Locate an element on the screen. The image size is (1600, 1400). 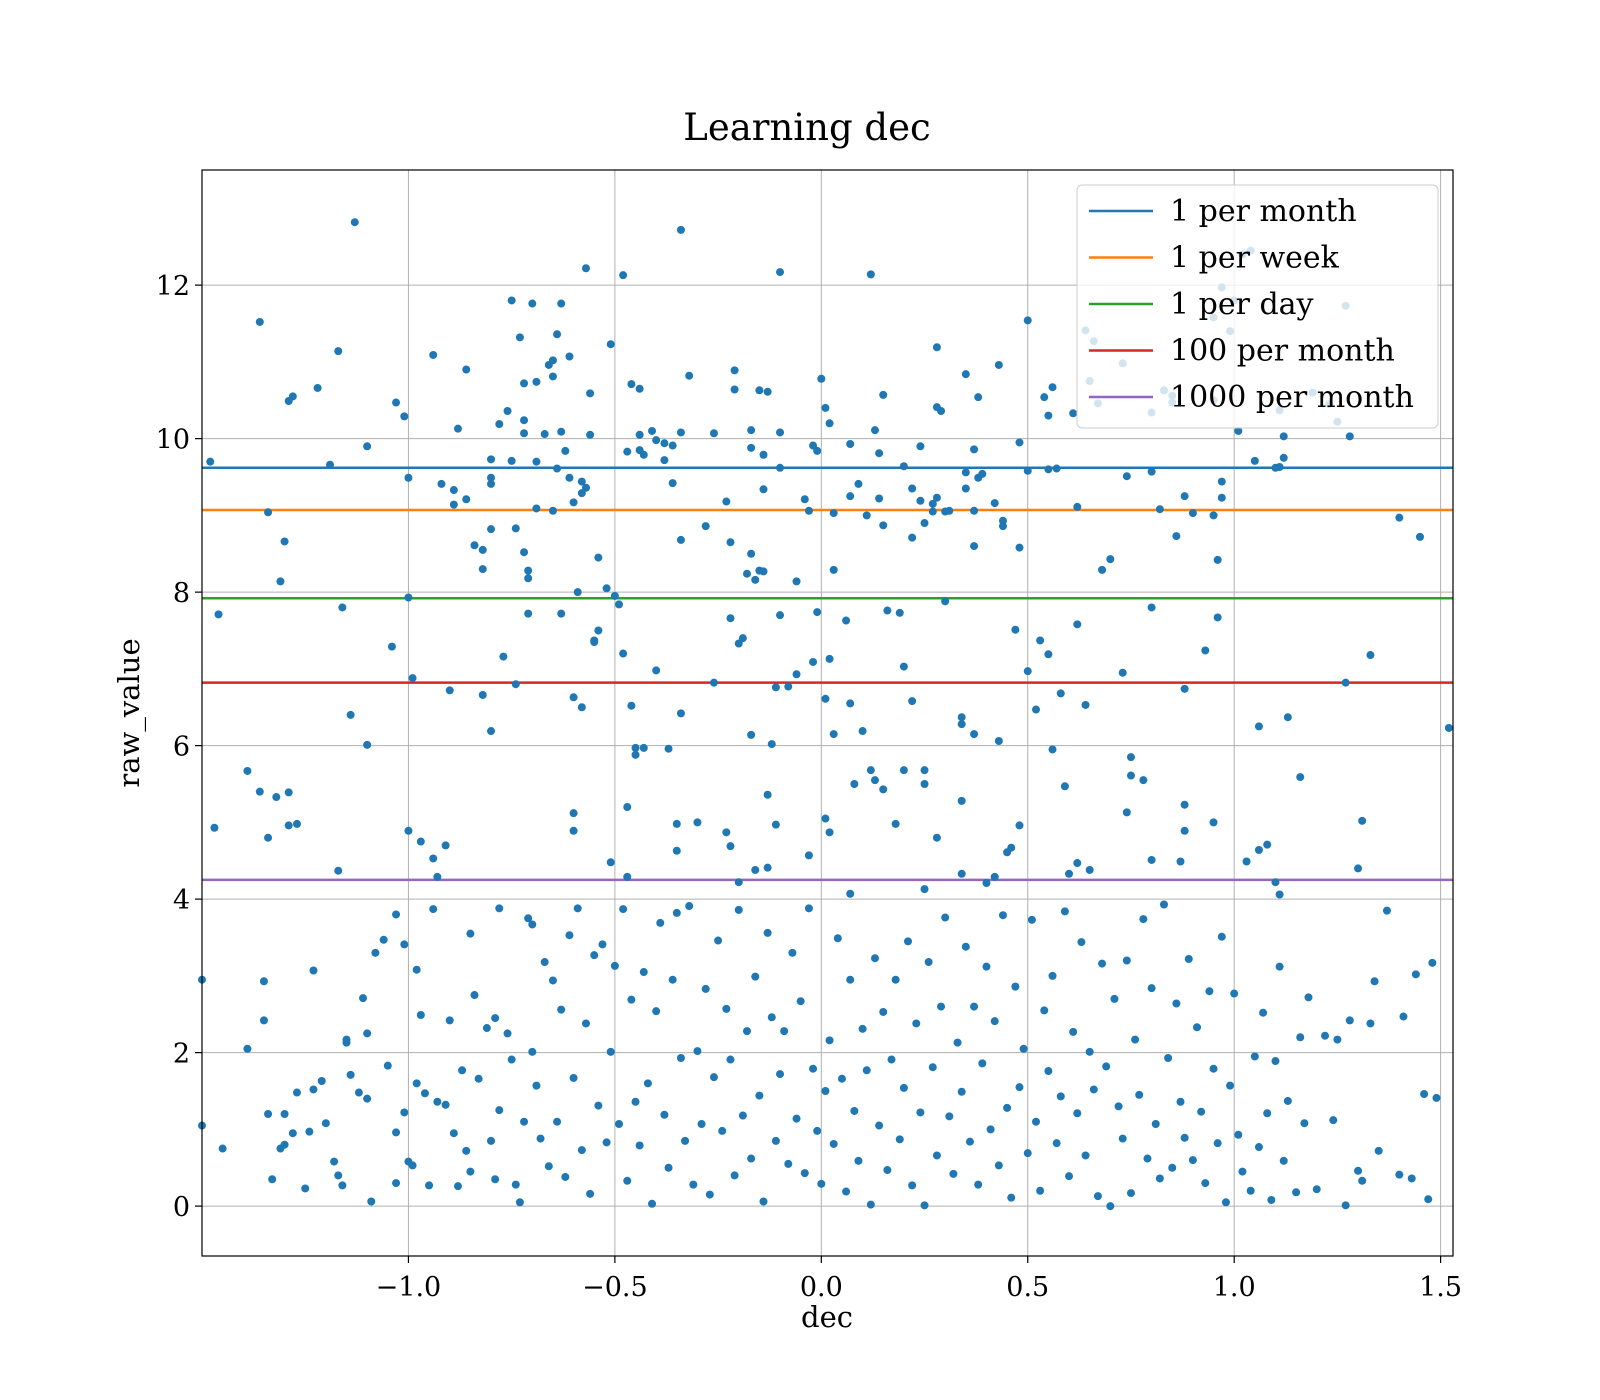
x-tick-label: −1.0 is located at coordinates (409, 1287).